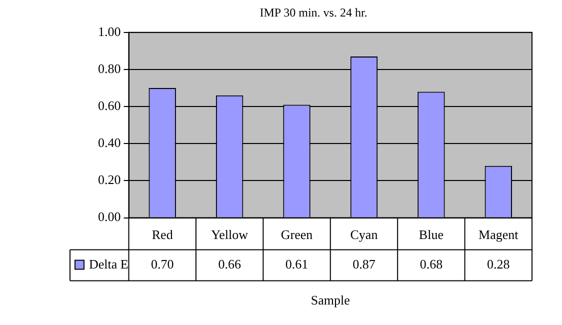 The image size is (562, 325). Describe the element at coordinates (109, 105) in the screenshot. I see `y-tick-label: 0.60` at that location.